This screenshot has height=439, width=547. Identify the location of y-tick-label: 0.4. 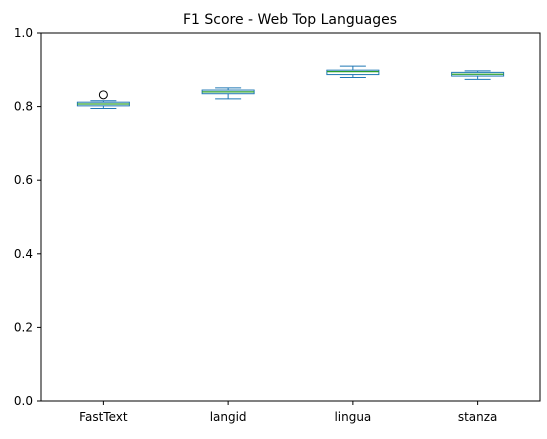
(23, 254).